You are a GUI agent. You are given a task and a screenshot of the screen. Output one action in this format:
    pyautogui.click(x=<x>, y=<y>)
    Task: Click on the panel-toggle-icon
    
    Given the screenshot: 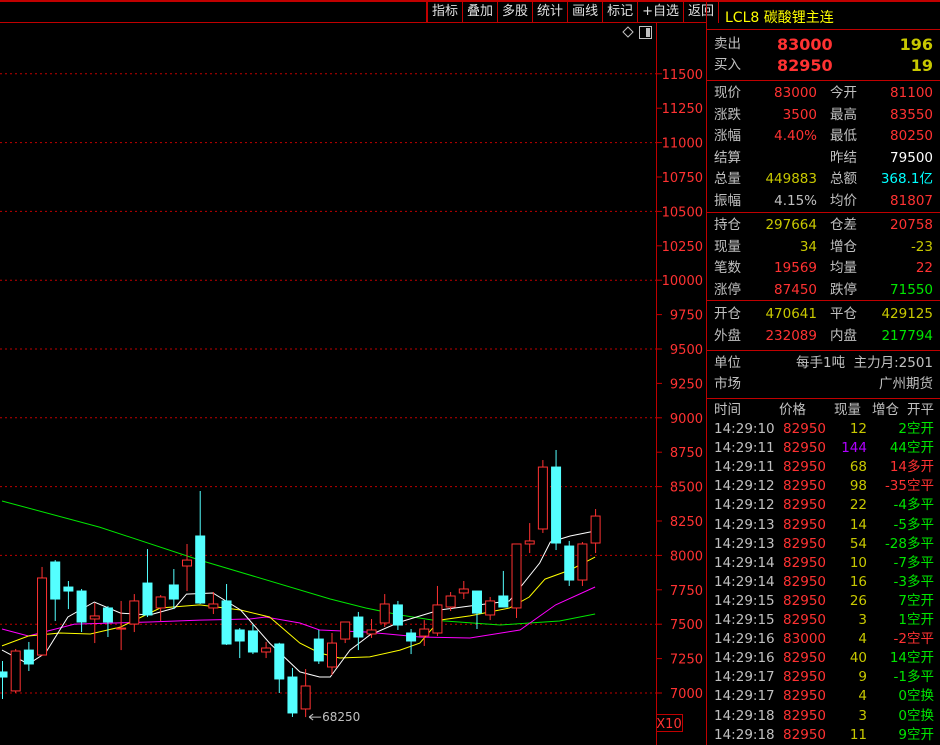 What is the action you would take?
    pyautogui.click(x=645, y=32)
    